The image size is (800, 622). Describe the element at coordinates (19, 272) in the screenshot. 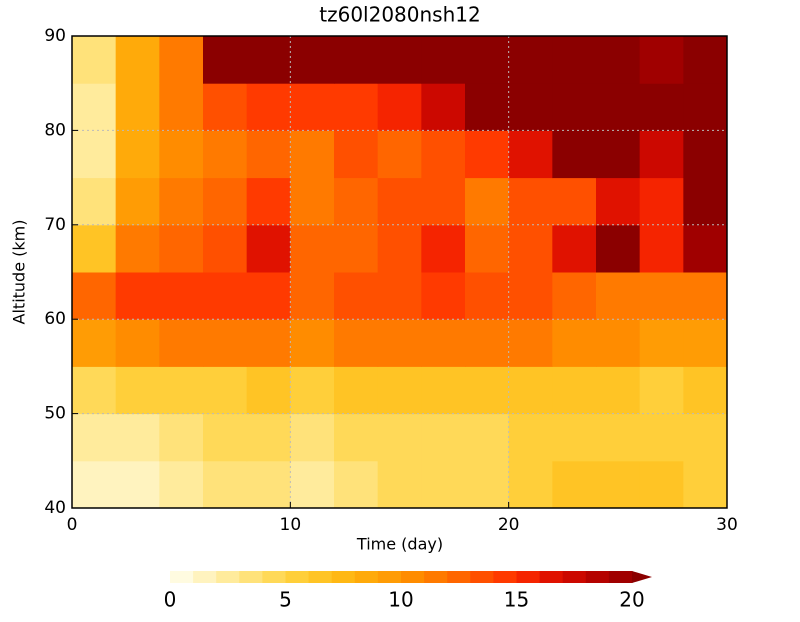

I see `y-axis-label: Altitude (km)` at that location.